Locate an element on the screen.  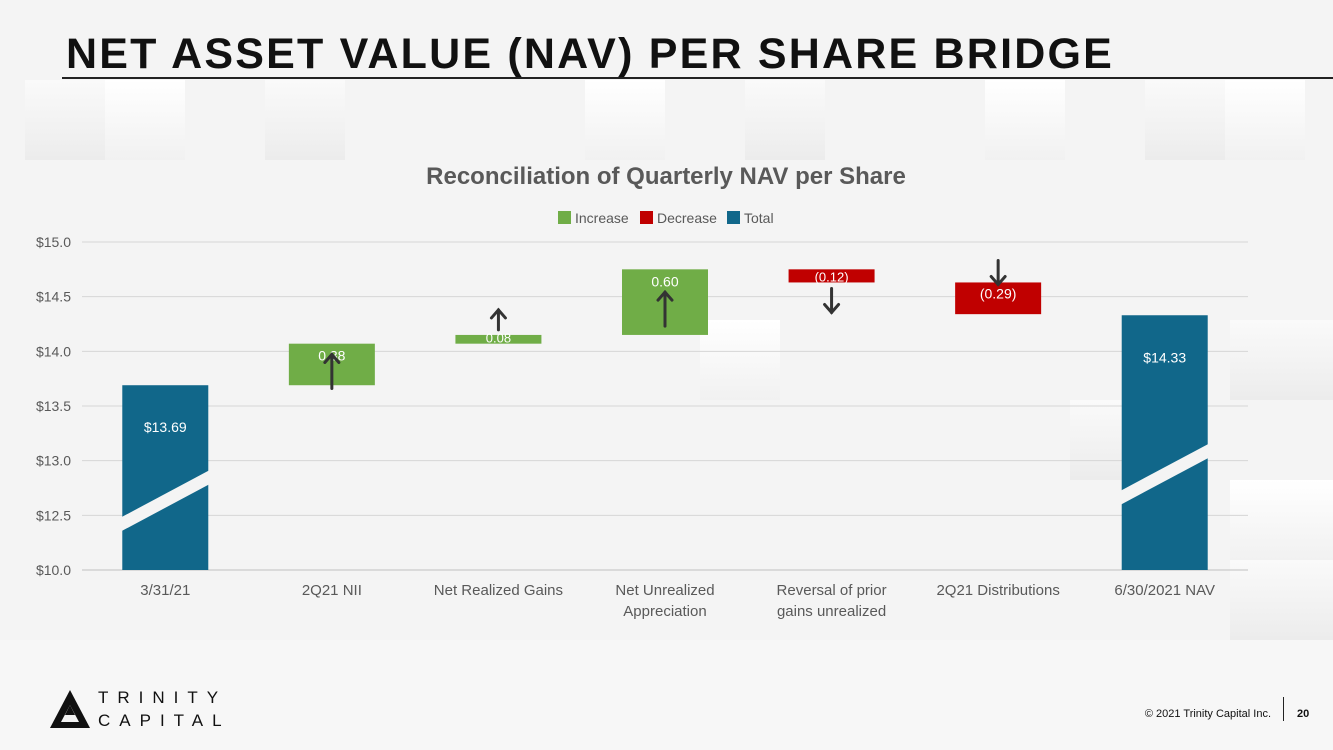
bar-4: 0.60 is located at coordinates (665, 302).